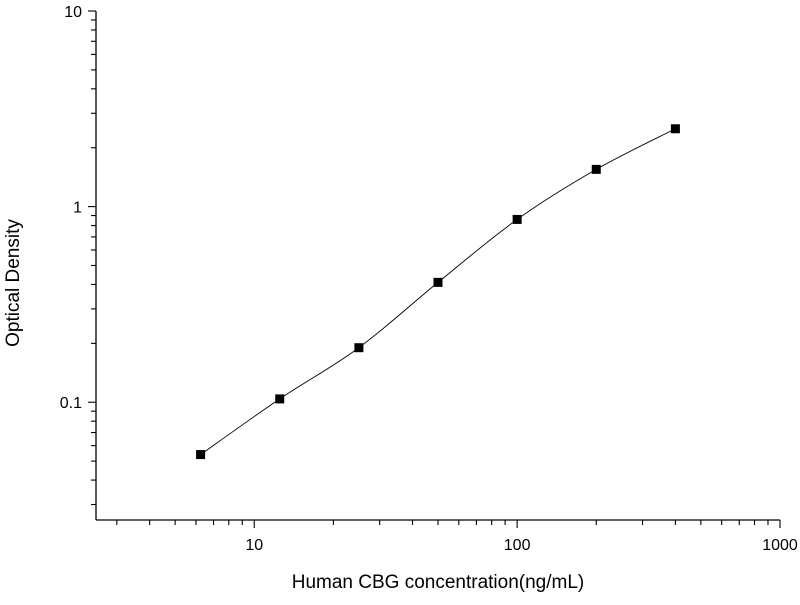 The height and width of the screenshot is (605, 800). Describe the element at coordinates (780, 545) in the screenshot. I see `x-tick-label: 1000` at that location.